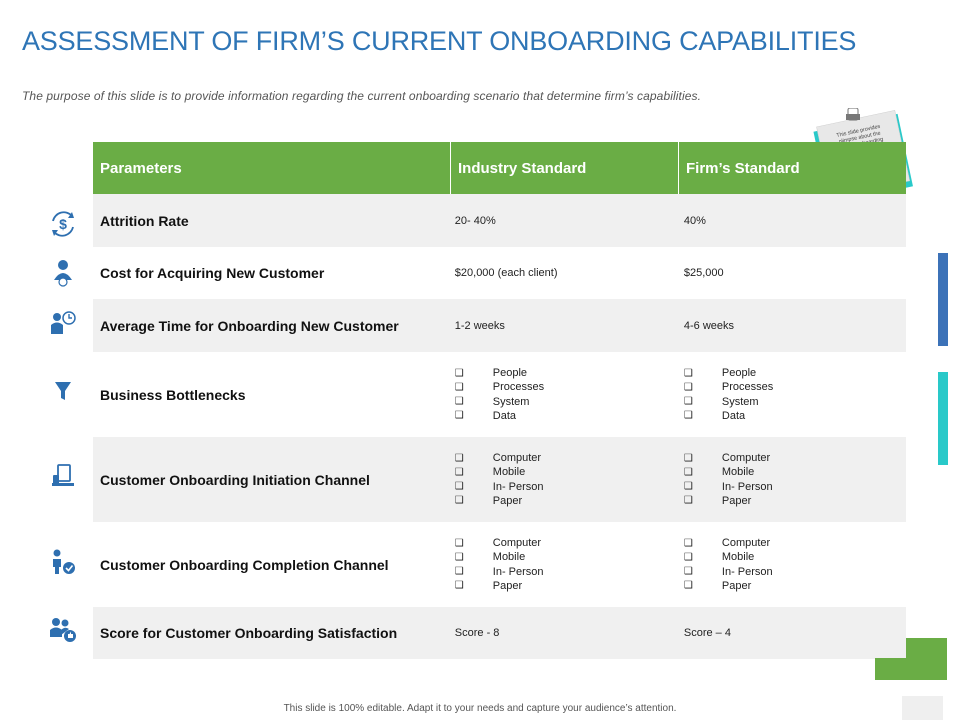  Describe the element at coordinates (853, 114) in the screenshot. I see `paper-clip-icon` at that location.